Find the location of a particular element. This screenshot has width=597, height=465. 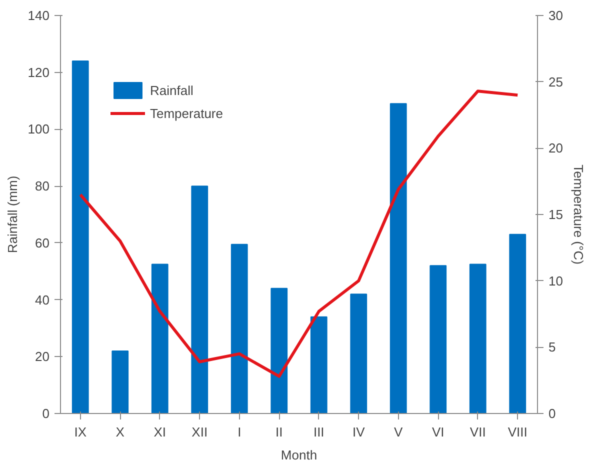

y-tick-label: 120 is located at coordinates (39, 72).